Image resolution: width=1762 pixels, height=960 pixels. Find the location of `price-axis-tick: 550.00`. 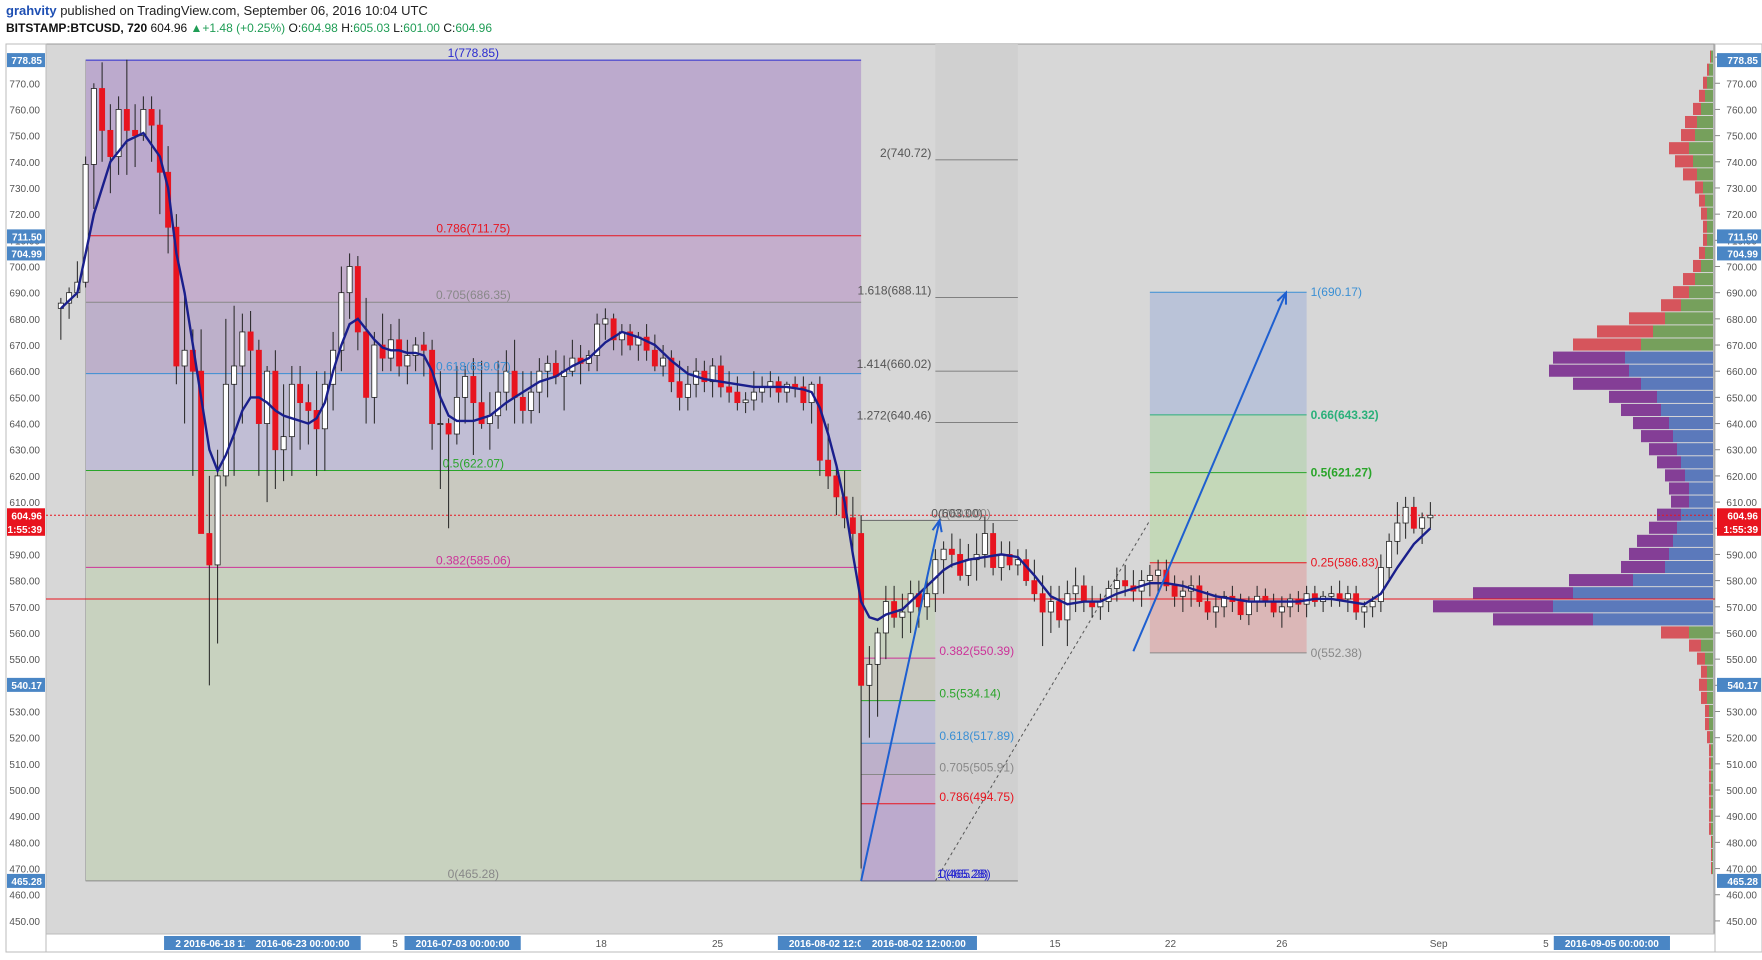

price-axis-tick: 550.00 is located at coordinates (1741, 660).